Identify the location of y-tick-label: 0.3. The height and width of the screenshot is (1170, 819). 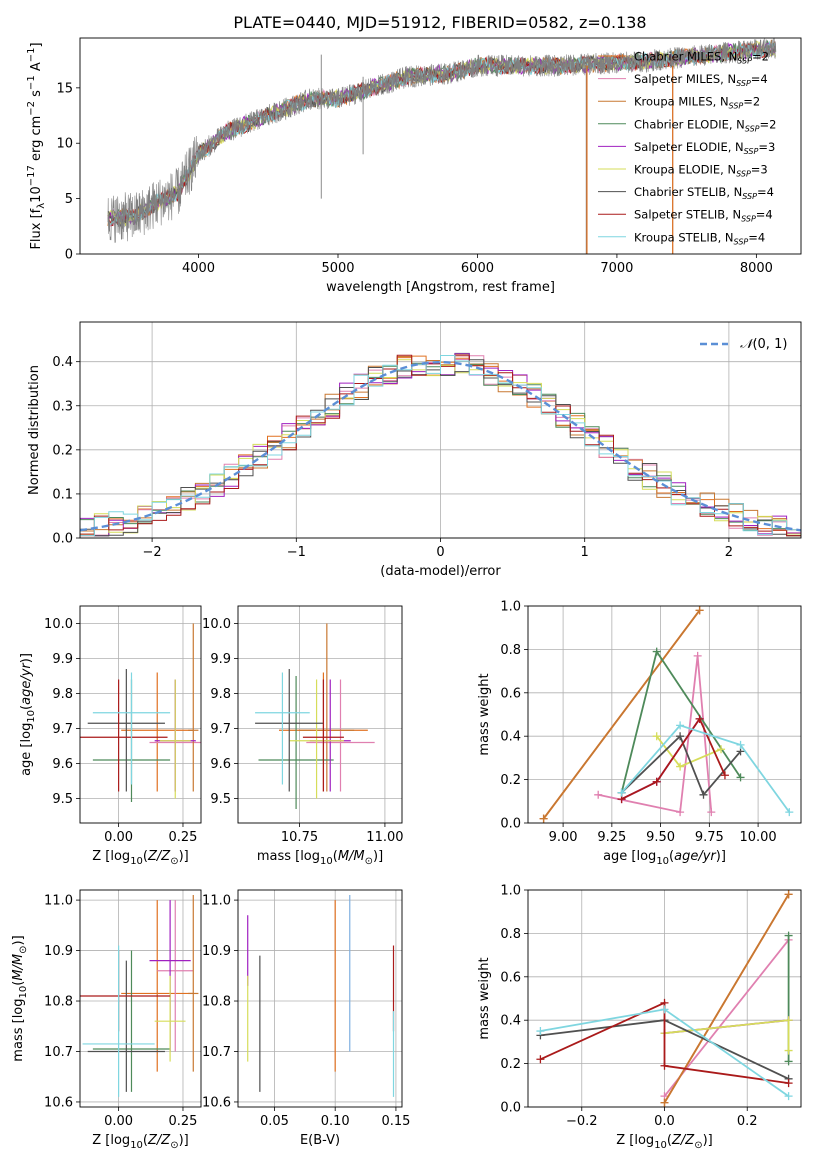
(62, 406).